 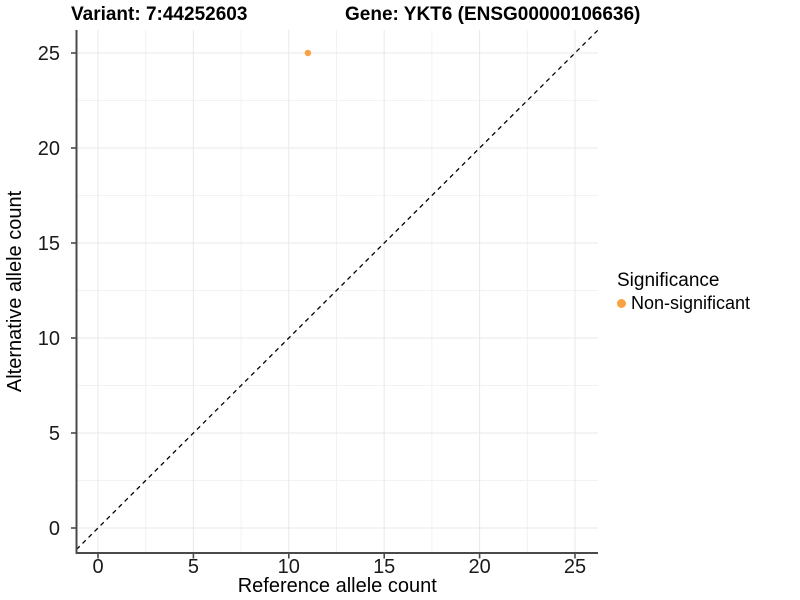 What do you see at coordinates (49, 339) in the screenshot?
I see `y-tick-label: 10` at bounding box center [49, 339].